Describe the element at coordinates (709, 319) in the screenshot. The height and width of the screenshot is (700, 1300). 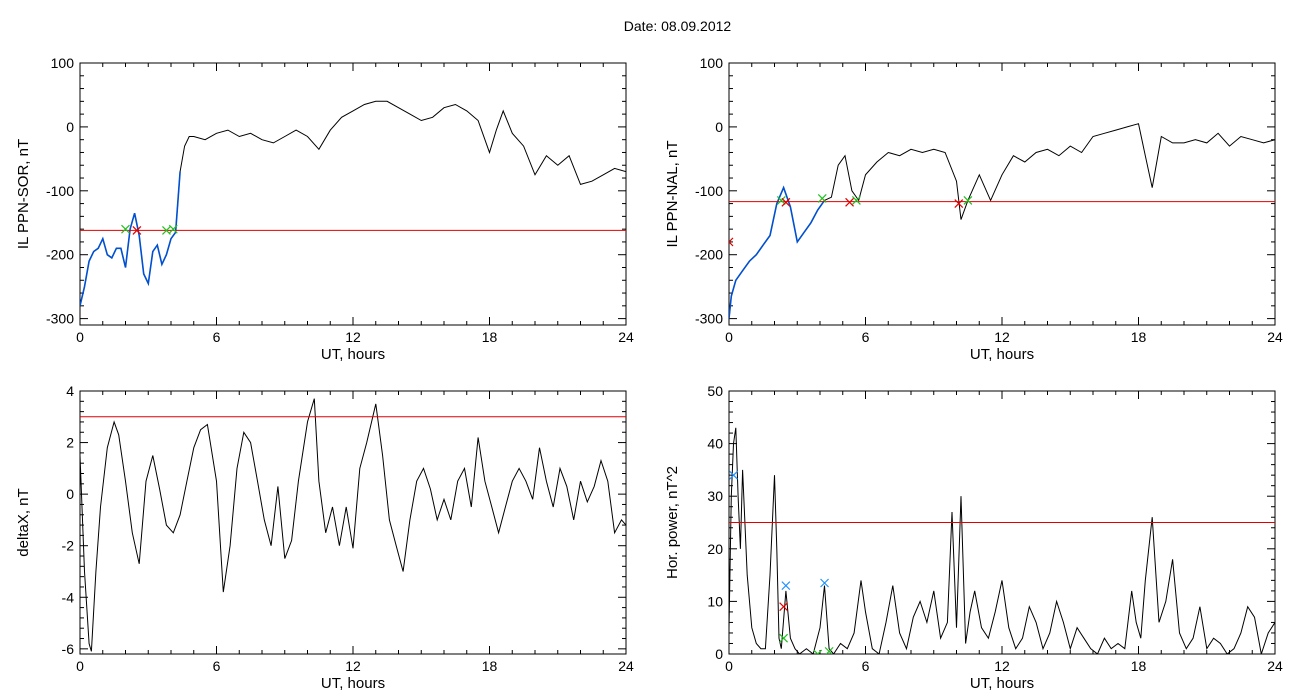
I see `y-tick-label: -300` at that location.